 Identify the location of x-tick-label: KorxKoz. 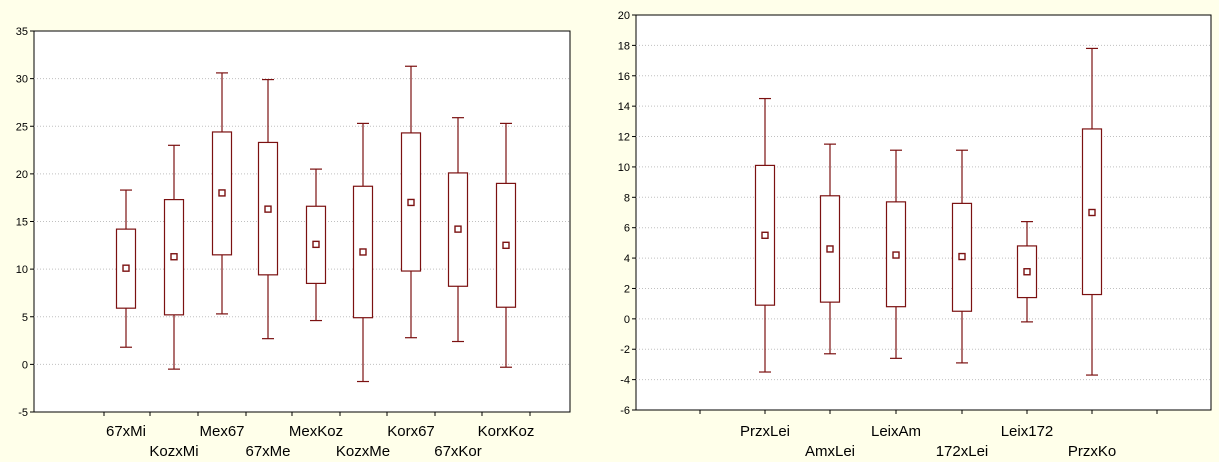
(506, 431).